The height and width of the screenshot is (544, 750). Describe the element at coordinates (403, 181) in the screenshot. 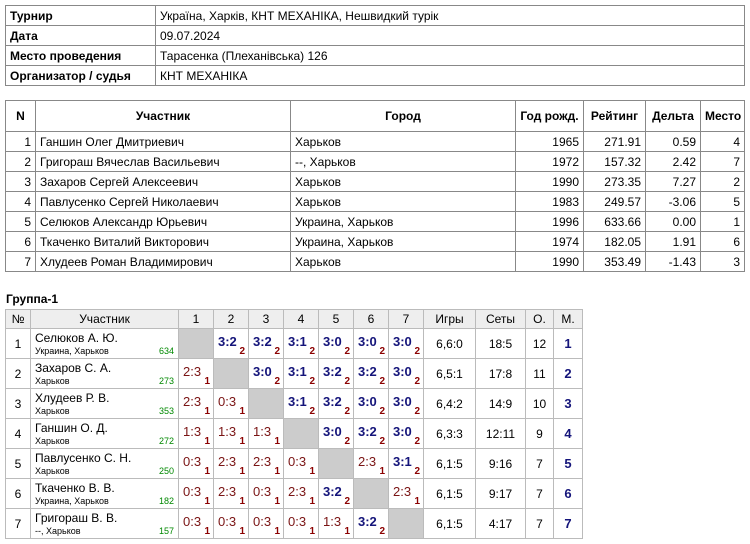

I see `cell: Харьков` at that location.